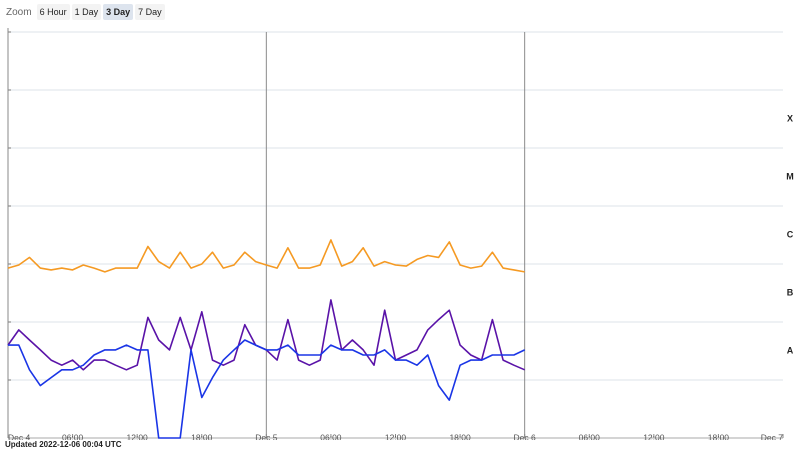 This screenshot has width=800, height=450. I want to click on zoom-label: Zoom, so click(19, 12).